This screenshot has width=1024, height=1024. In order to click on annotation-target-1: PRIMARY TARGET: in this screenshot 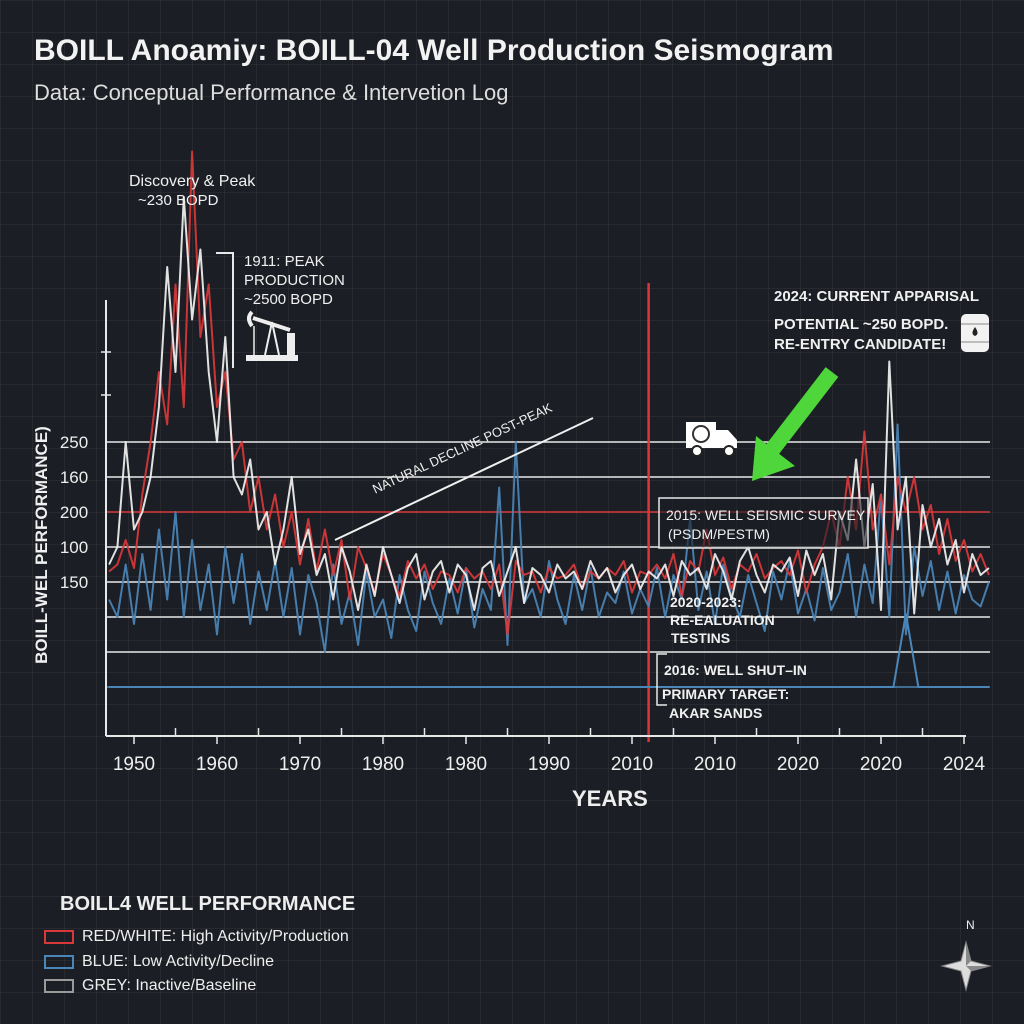, I will do `click(726, 694)`.